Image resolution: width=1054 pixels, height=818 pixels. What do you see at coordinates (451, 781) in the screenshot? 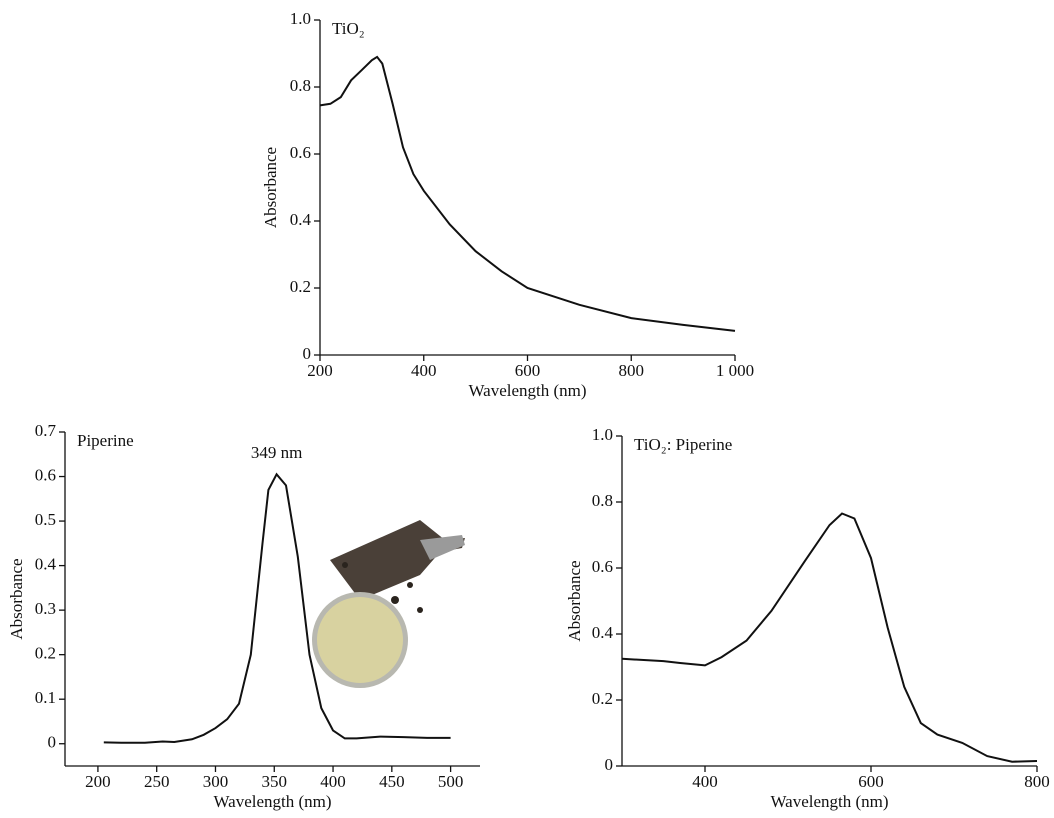
I see `x-tick-label: 500` at bounding box center [451, 781].